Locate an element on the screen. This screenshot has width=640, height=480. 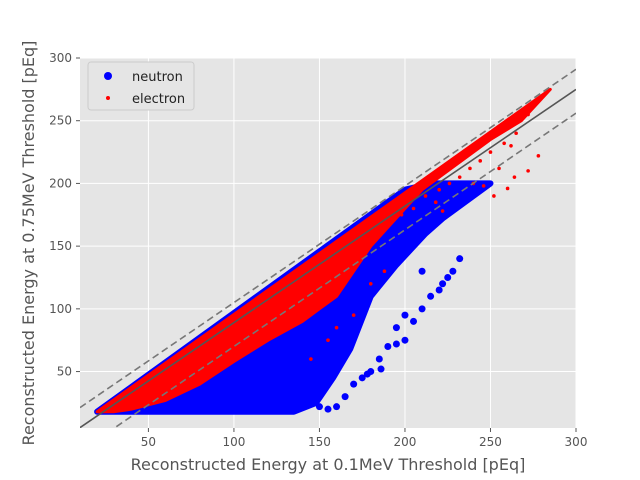
x-tick-label: 250 is located at coordinates (490, 442).